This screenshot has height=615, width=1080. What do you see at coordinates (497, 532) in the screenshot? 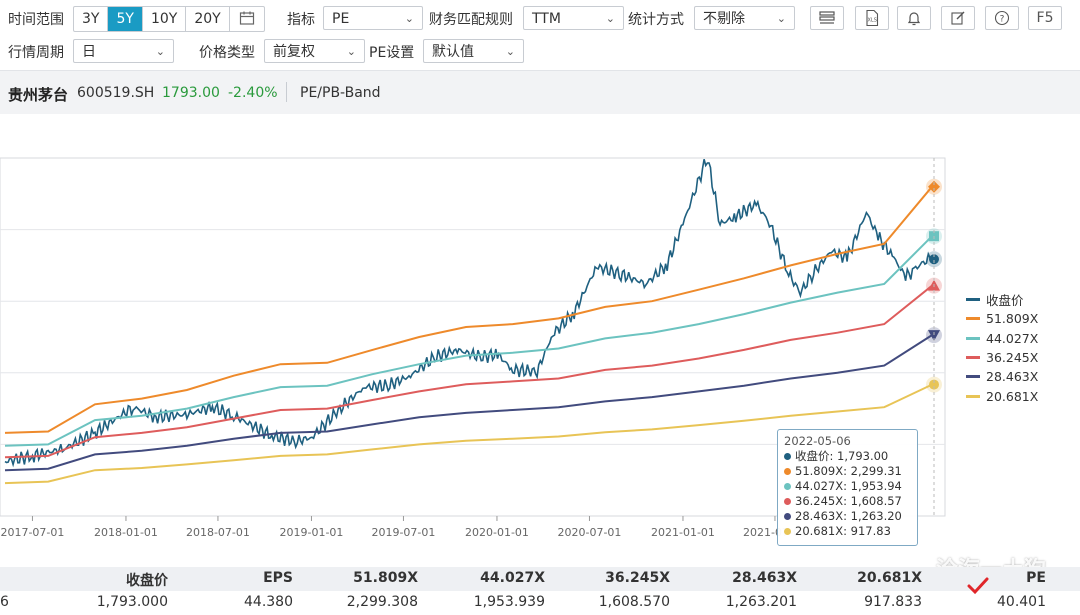
I see `x-tick-label: 2020-01-01` at bounding box center [497, 532].